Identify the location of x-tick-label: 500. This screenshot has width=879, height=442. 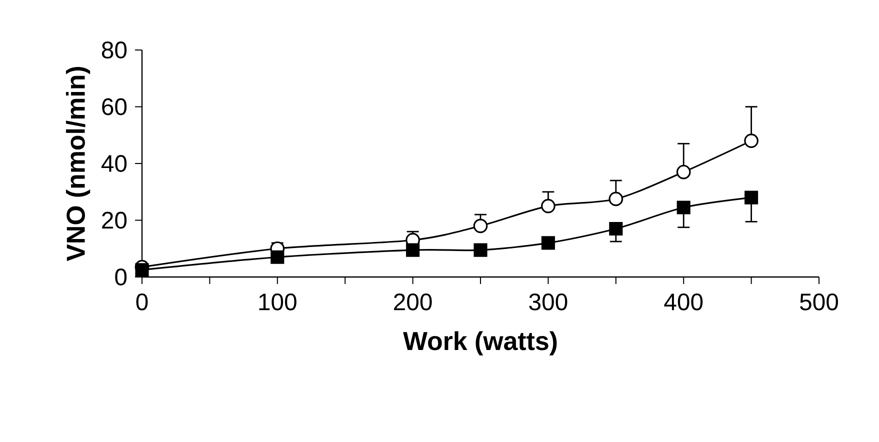
(819, 301).